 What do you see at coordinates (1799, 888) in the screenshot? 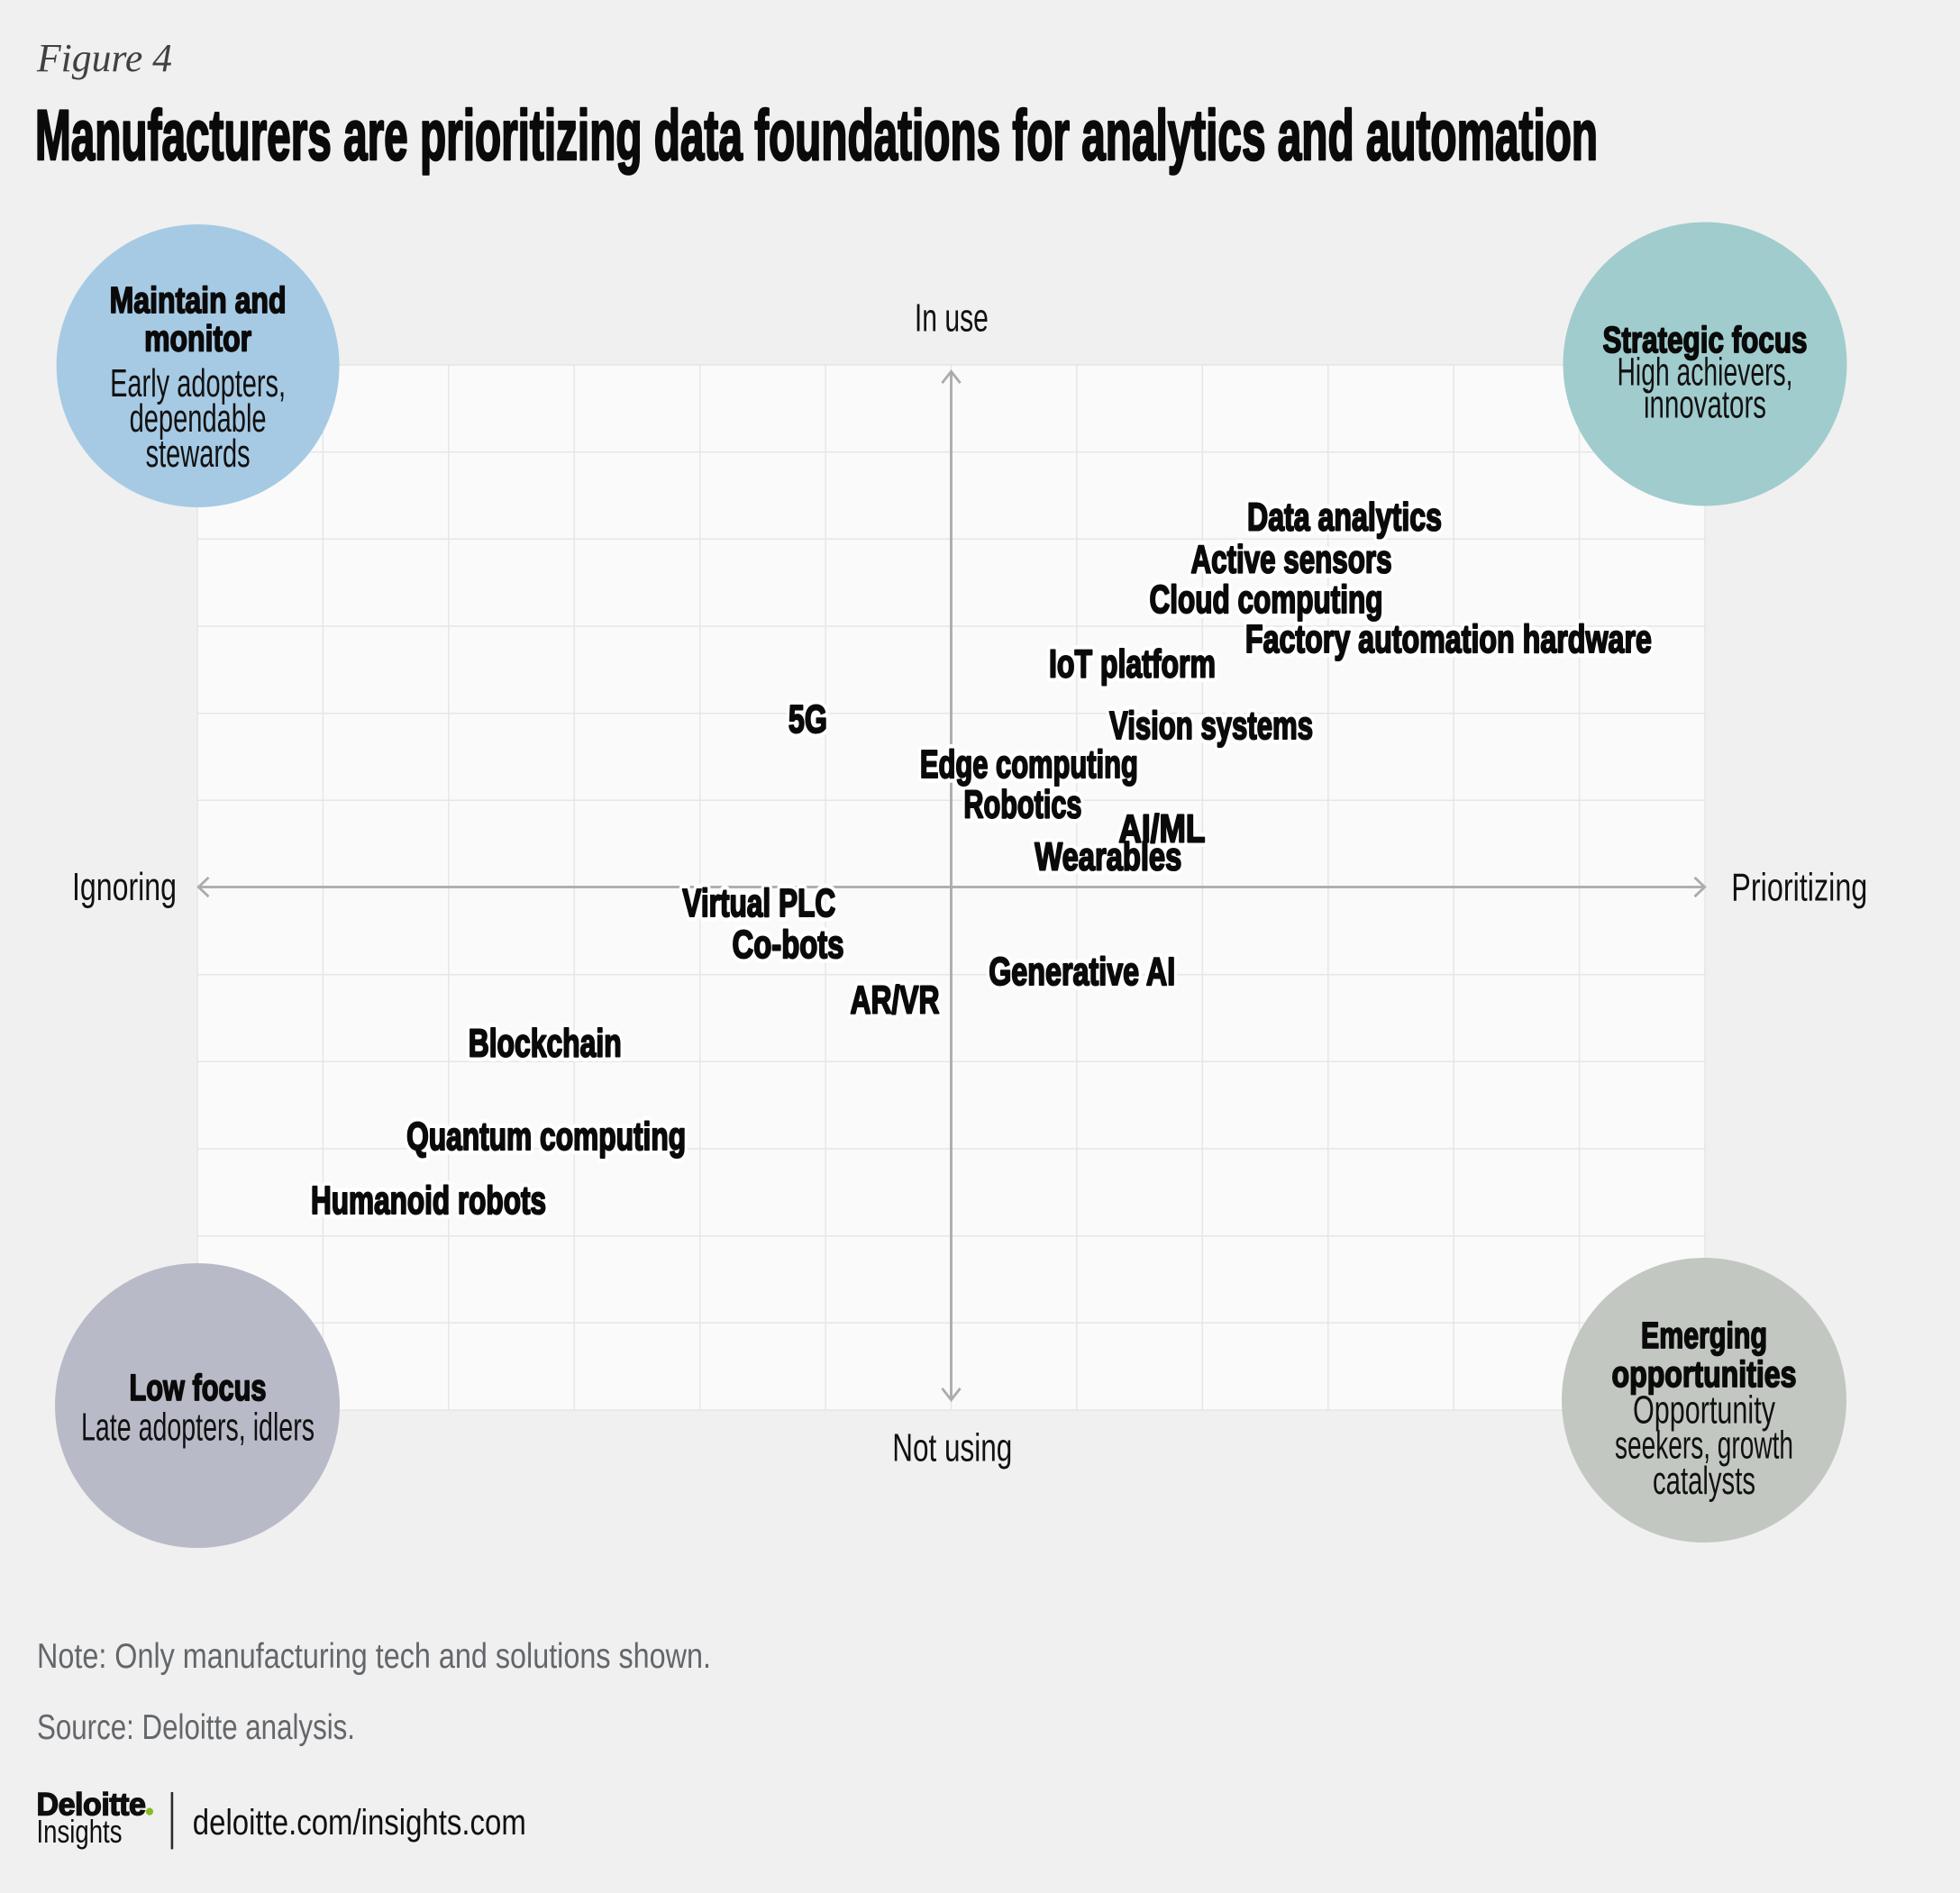
I see `svg-text: Prioritizing` at bounding box center [1799, 888].